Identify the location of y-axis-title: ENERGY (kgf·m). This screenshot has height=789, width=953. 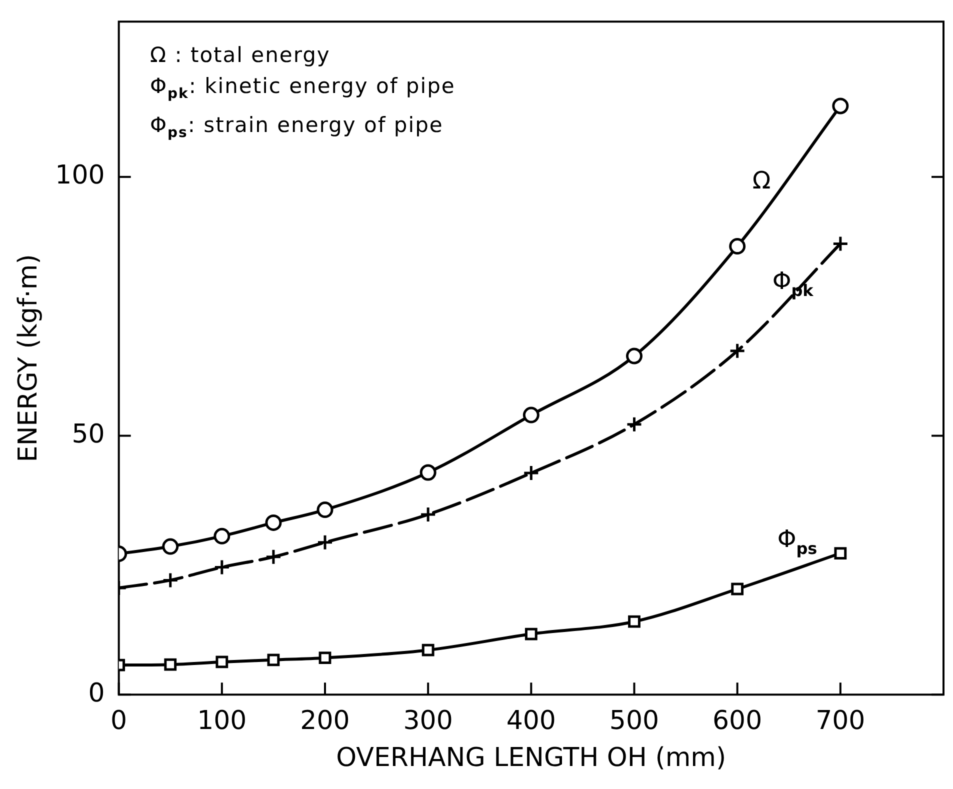
(28, 358).